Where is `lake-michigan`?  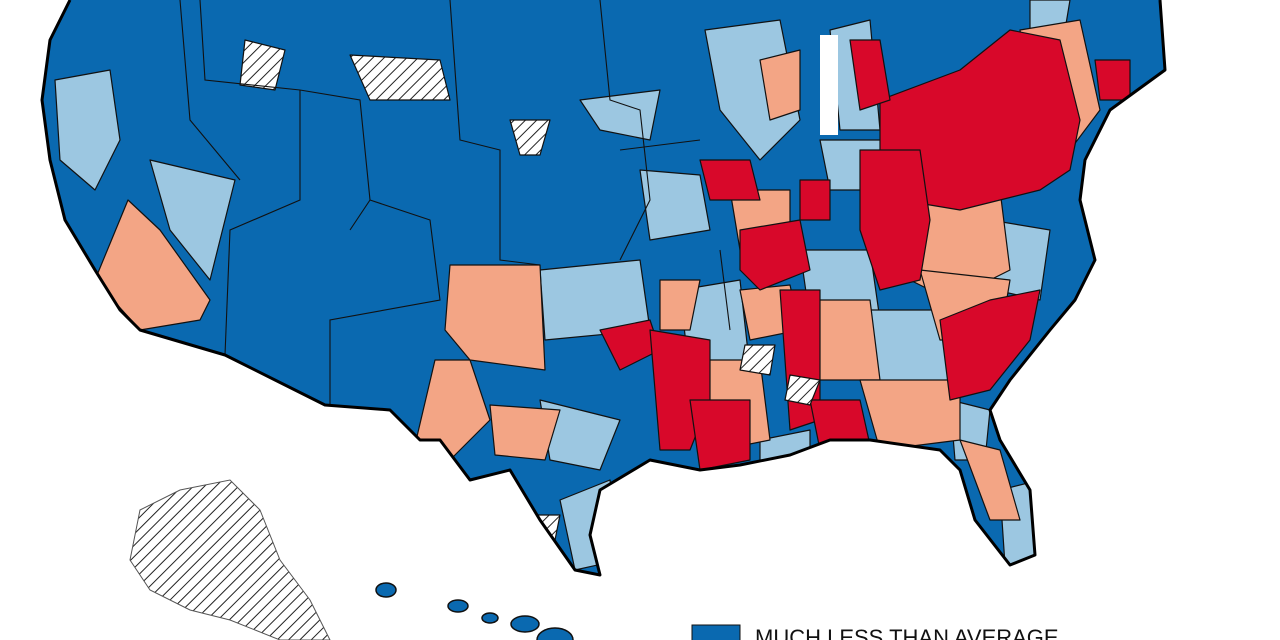
lake-michigan is located at coordinates (829, 85).